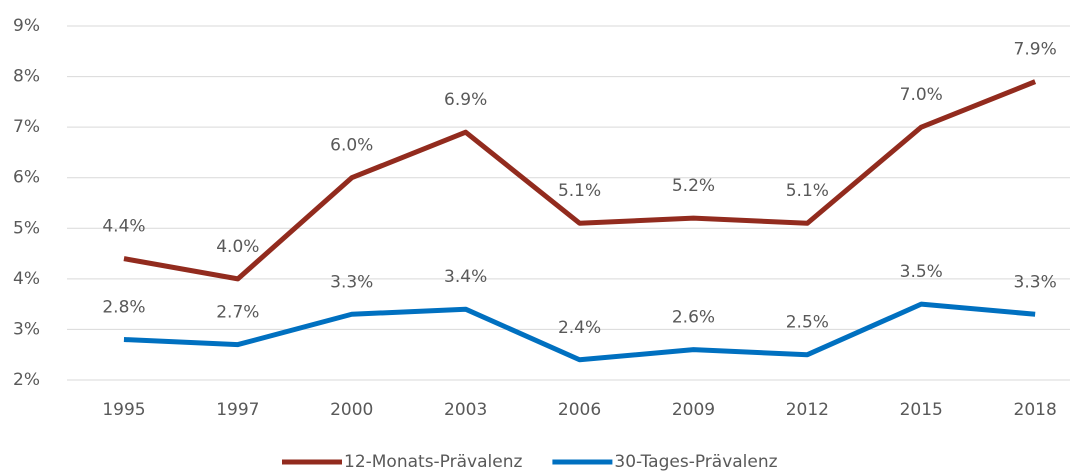  What do you see at coordinates (237, 313) in the screenshot?
I see `value-label: 2.7%` at bounding box center [237, 313].